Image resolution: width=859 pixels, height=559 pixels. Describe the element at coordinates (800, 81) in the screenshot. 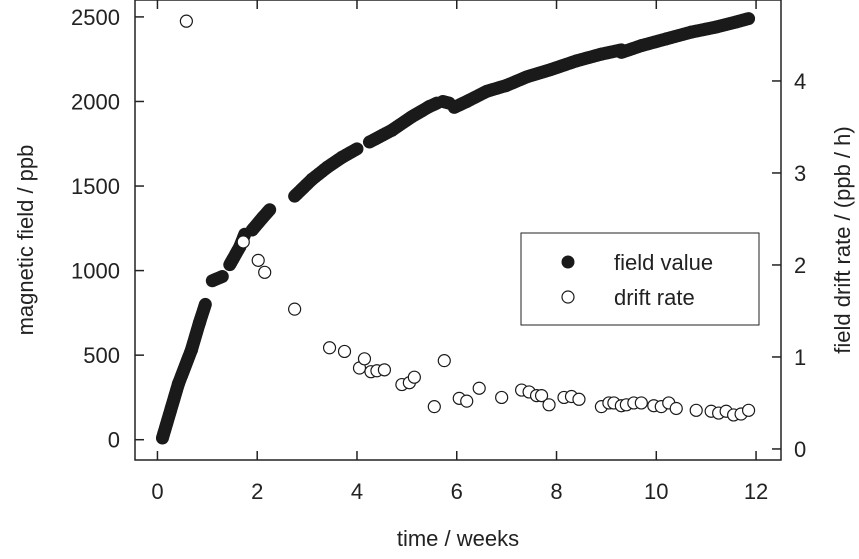

I see `y-right-tick-label: 4` at that location.